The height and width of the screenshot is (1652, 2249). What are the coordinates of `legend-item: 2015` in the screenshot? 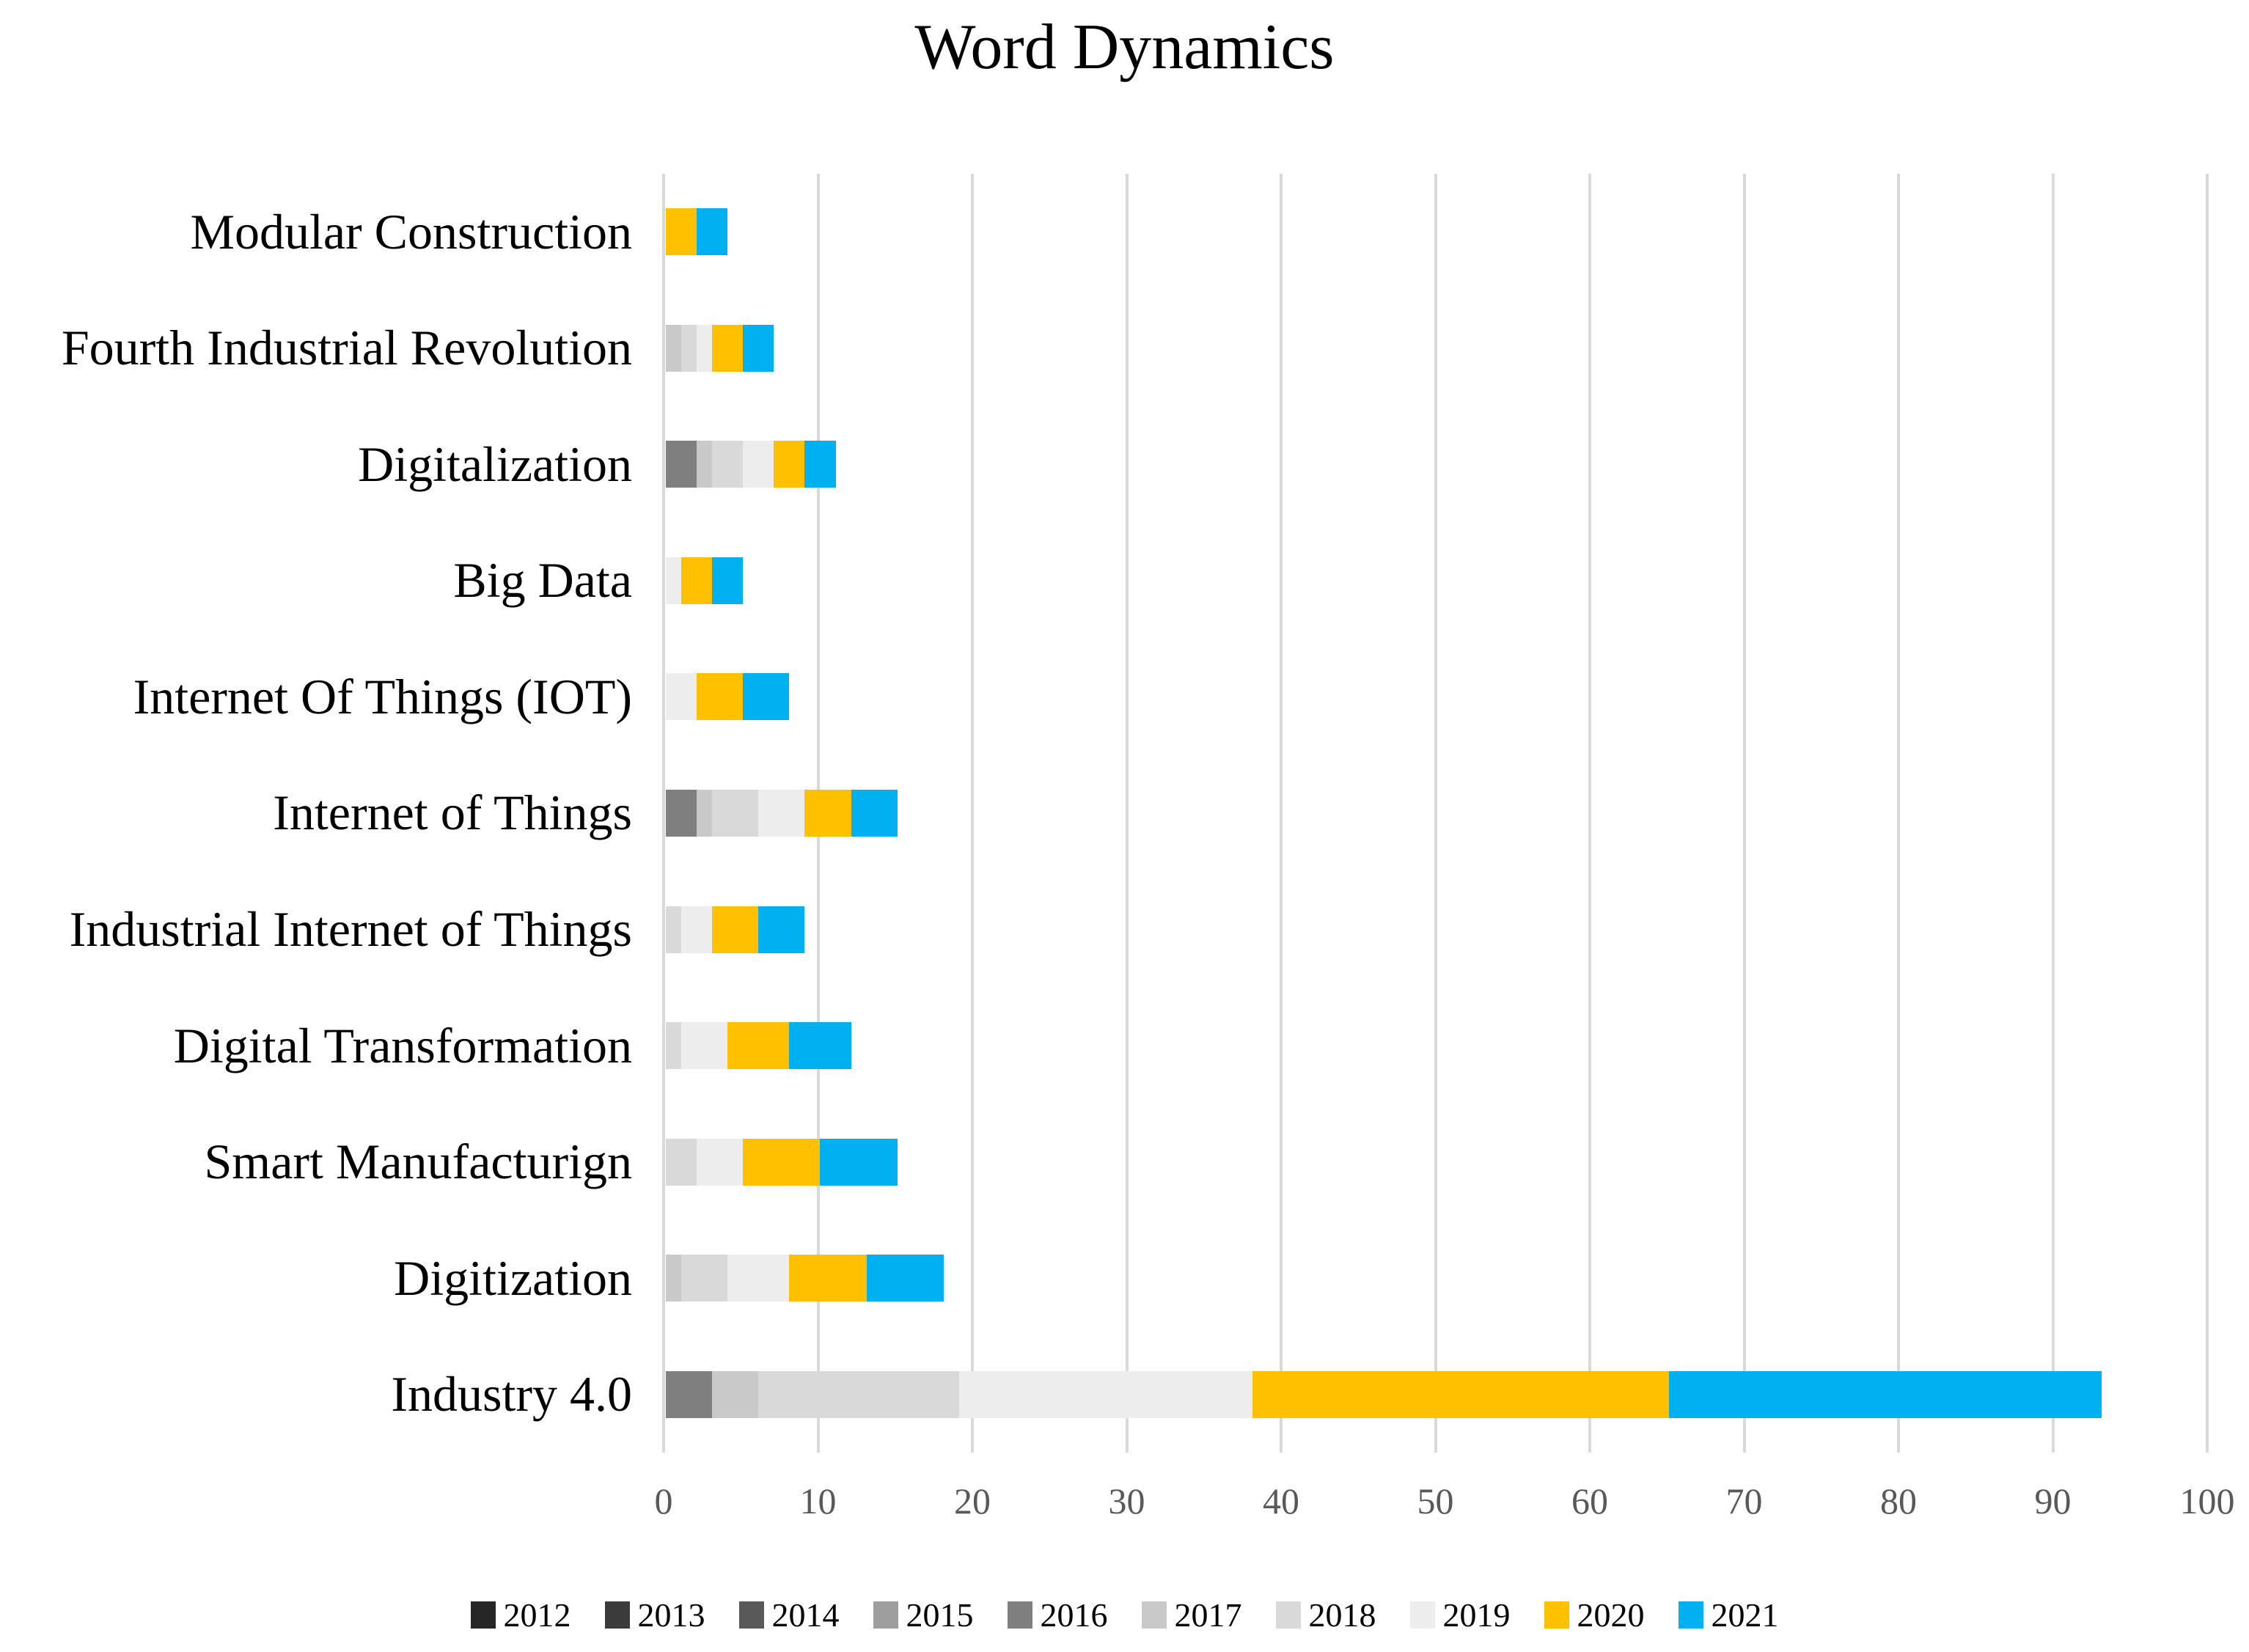 It's located at (923, 1615).